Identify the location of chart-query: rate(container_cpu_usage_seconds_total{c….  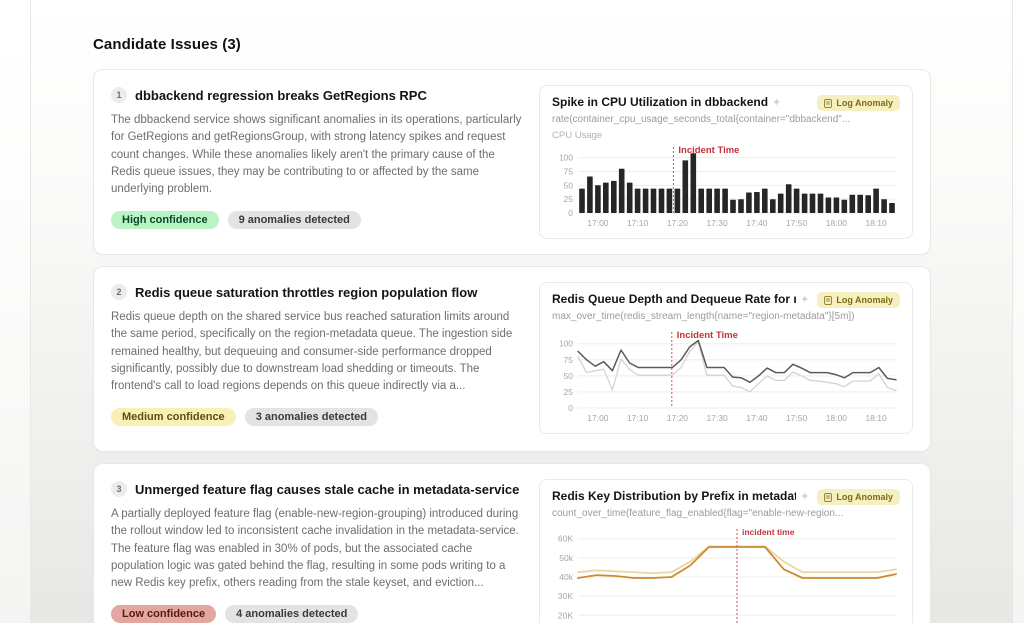
(701, 119).